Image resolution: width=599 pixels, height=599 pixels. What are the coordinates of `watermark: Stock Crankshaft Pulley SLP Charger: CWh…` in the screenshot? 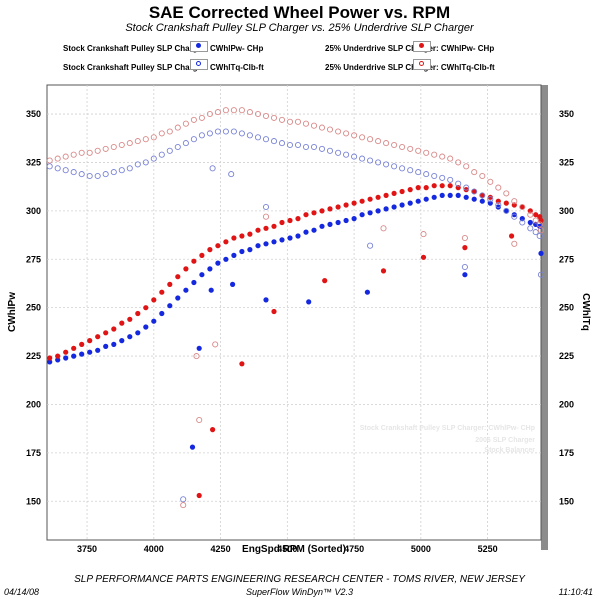 It's located at (448, 439).